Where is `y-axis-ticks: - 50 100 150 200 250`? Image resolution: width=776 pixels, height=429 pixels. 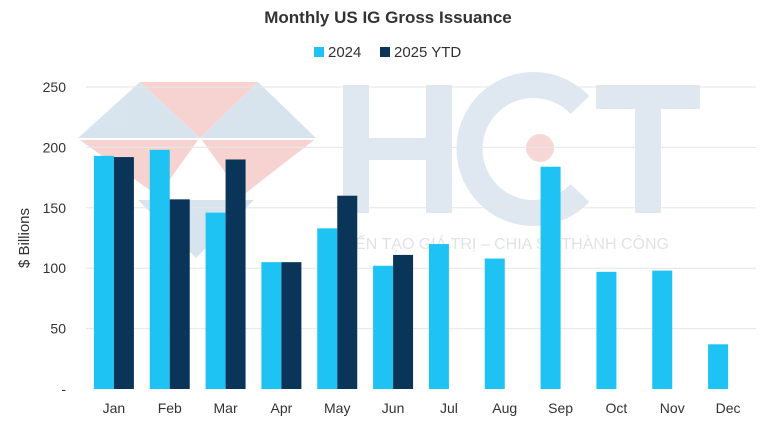 y-axis-ticks: - 50 100 150 200 250 is located at coordinates (55, 238).